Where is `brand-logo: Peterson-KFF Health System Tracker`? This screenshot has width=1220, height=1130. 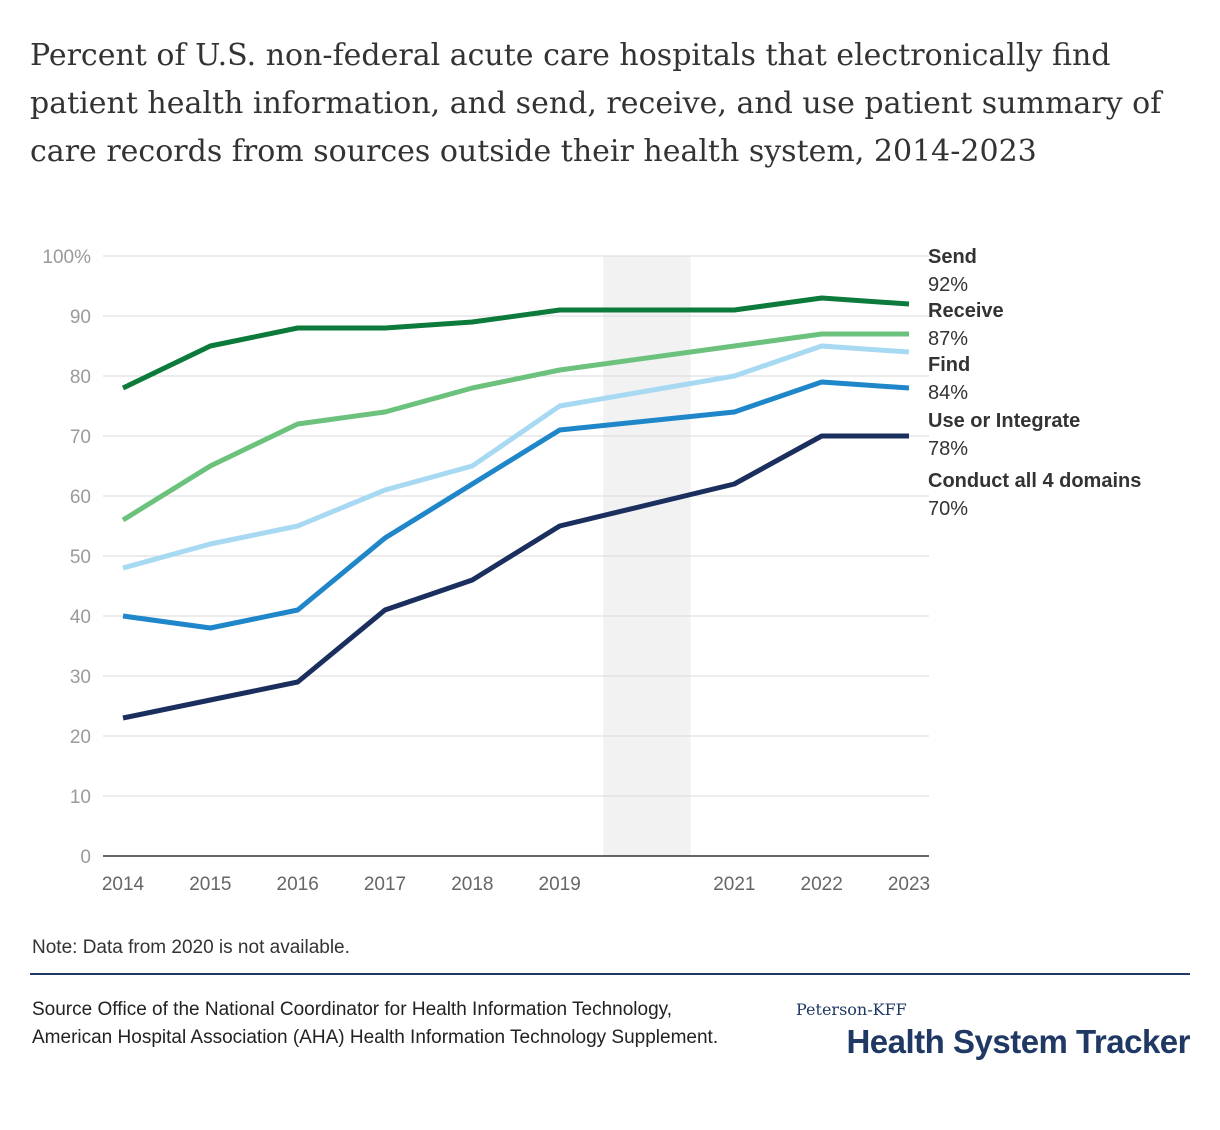
brand-logo: Peterson-KFF Health System Tracker is located at coordinates (990, 1030).